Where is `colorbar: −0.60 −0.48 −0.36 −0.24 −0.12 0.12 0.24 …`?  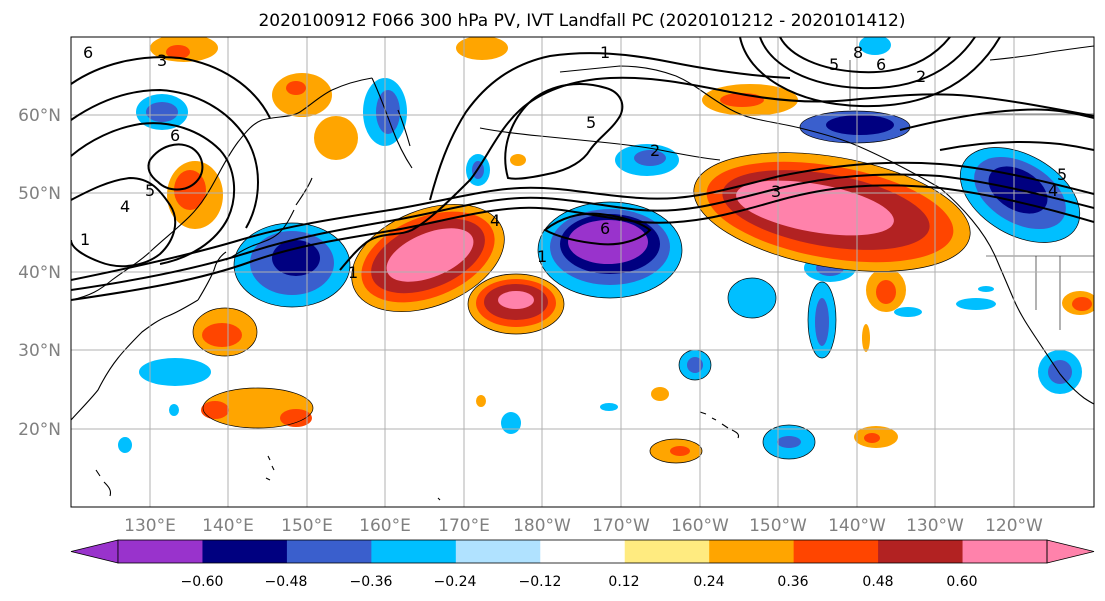
colorbar: −0.60 −0.48 −0.36 −0.24 −0.12 0.12 0.24 … is located at coordinates (582, 564).